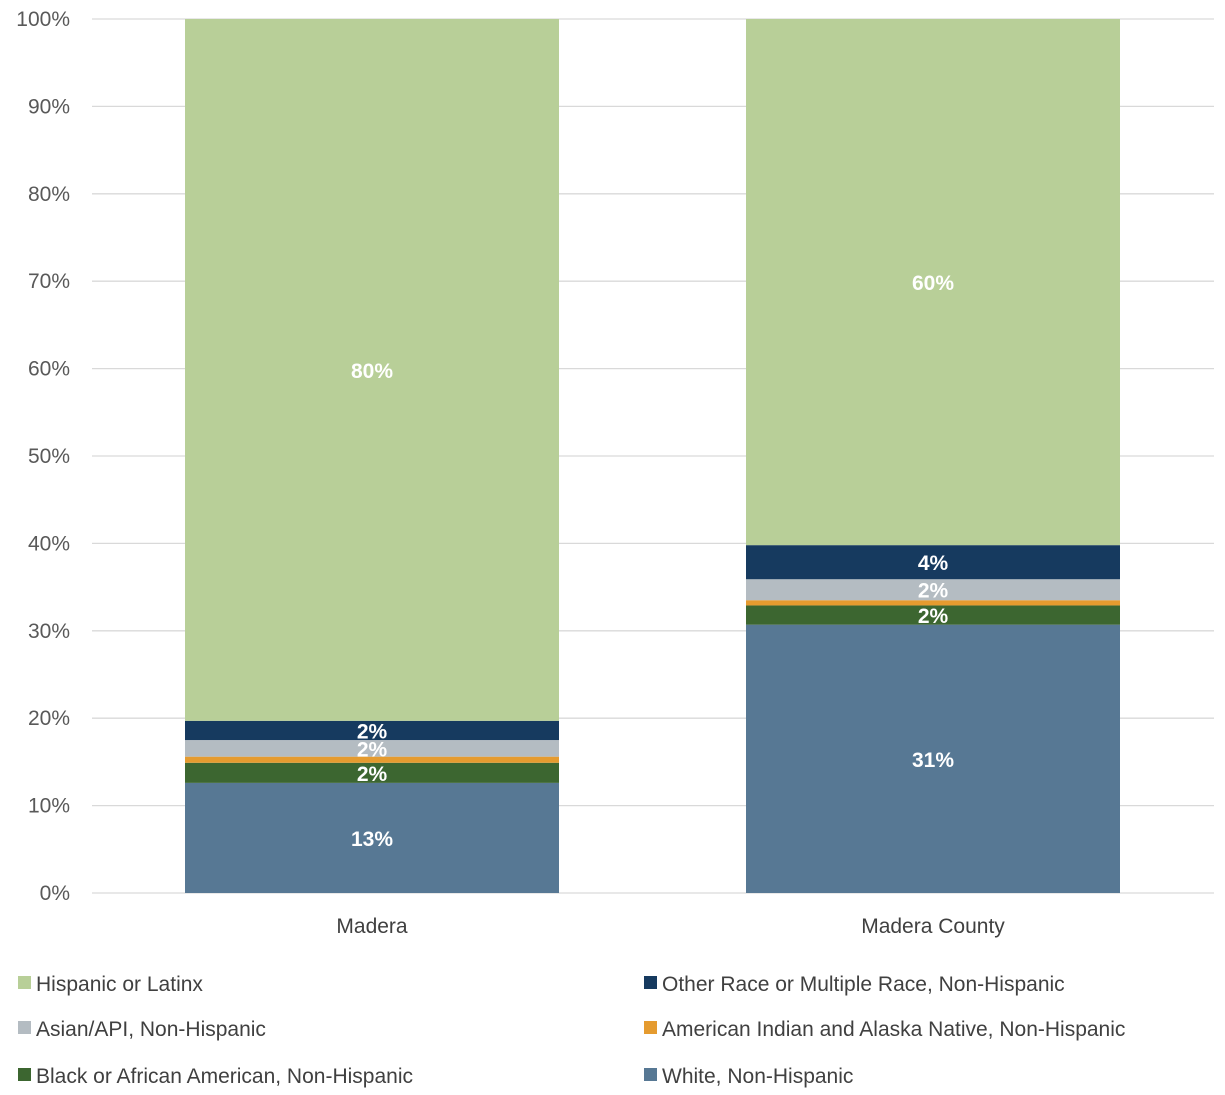 The height and width of the screenshot is (1095, 1225). I want to click on legend-item-black-or-african-american-non-hispanic: Black or African American, Non-Hispanic, so click(215, 1076).